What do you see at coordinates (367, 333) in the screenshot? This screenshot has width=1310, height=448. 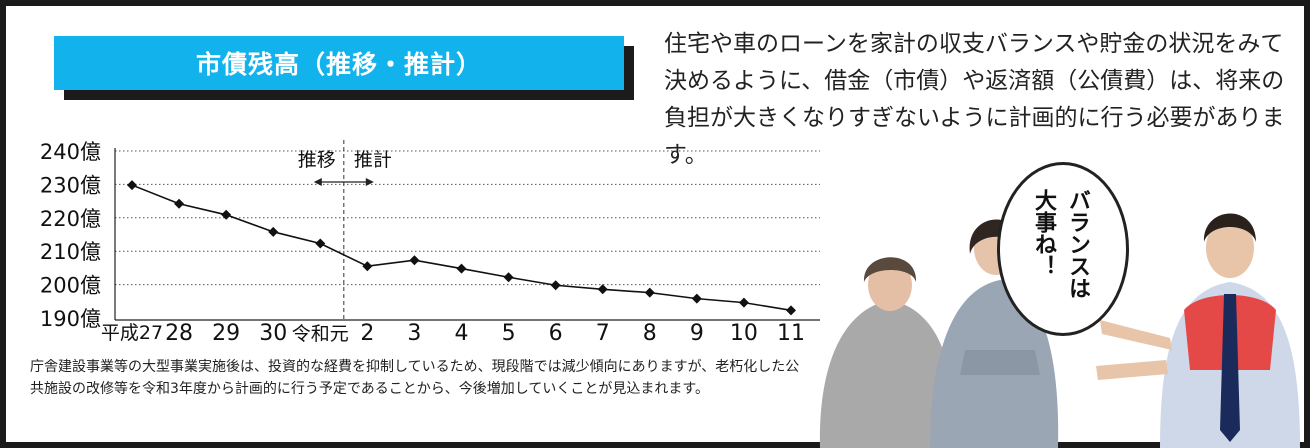 I see `x-tick-label: 2` at bounding box center [367, 333].